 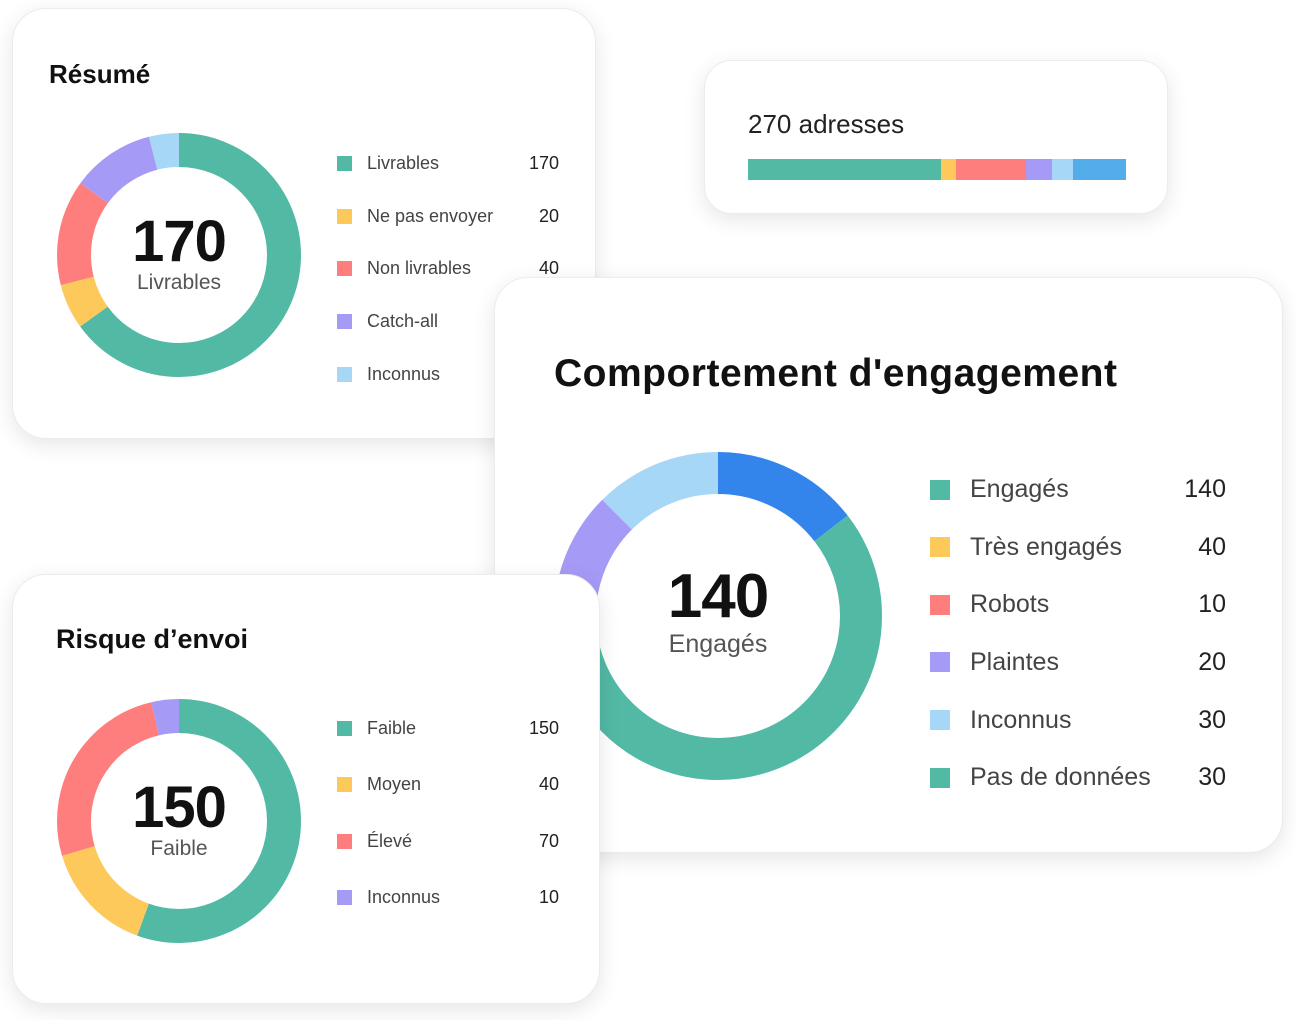 What do you see at coordinates (718, 596) in the screenshot?
I see `engagement-center-value: 140` at bounding box center [718, 596].